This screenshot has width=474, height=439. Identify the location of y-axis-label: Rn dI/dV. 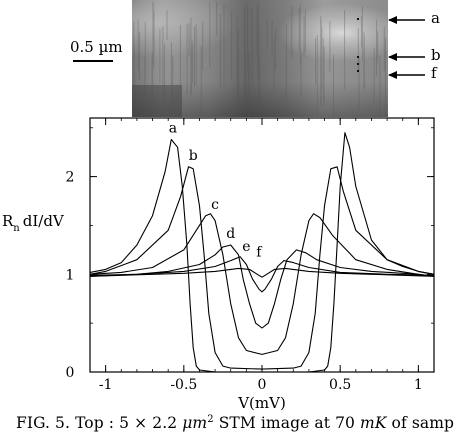
(33, 223).